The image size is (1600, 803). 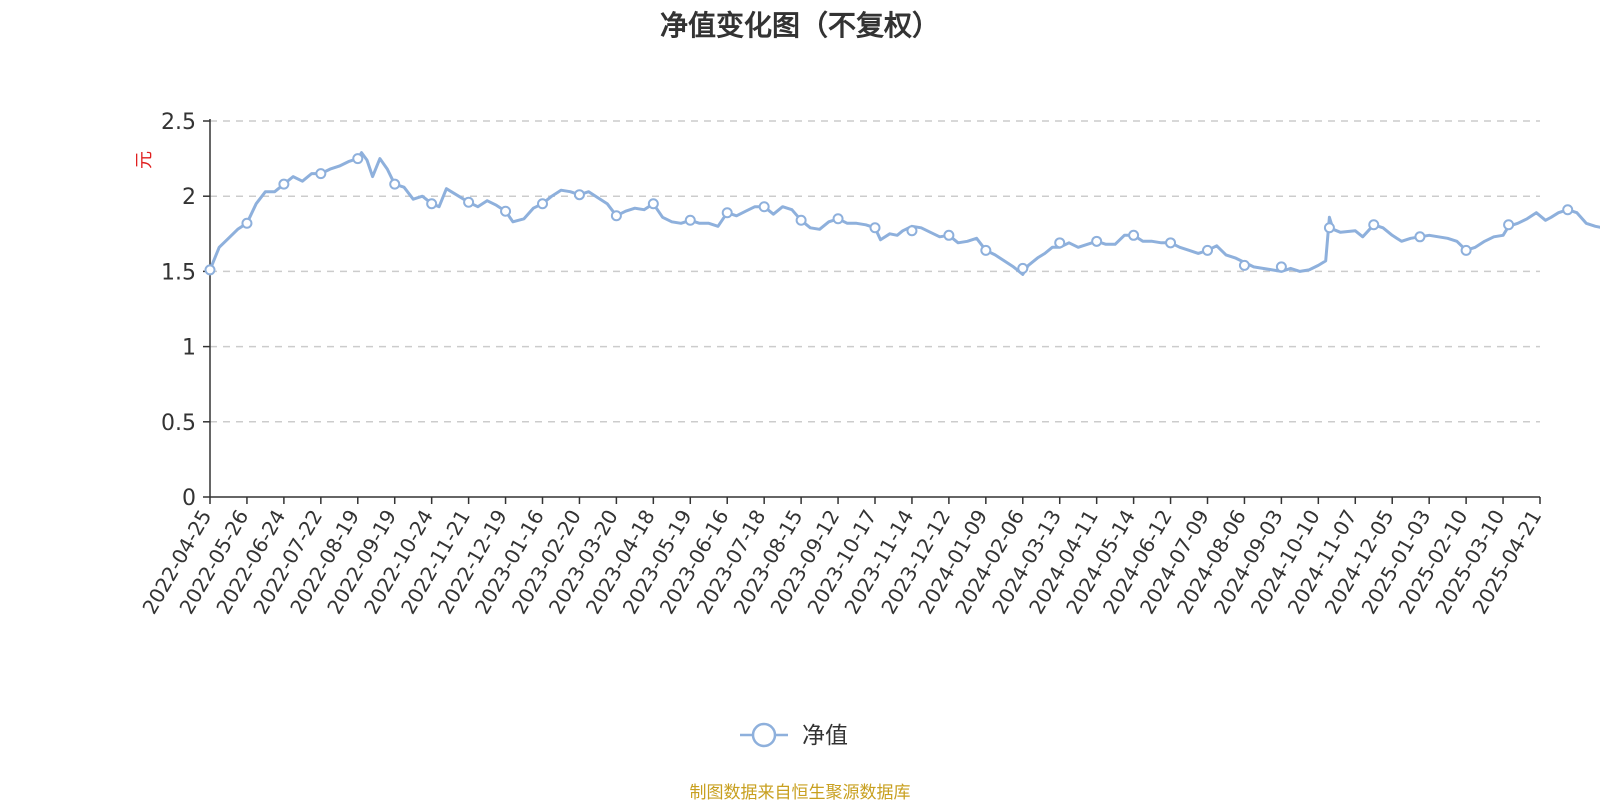 I want to click on y-tick-label: 1.5, so click(x=178, y=272).